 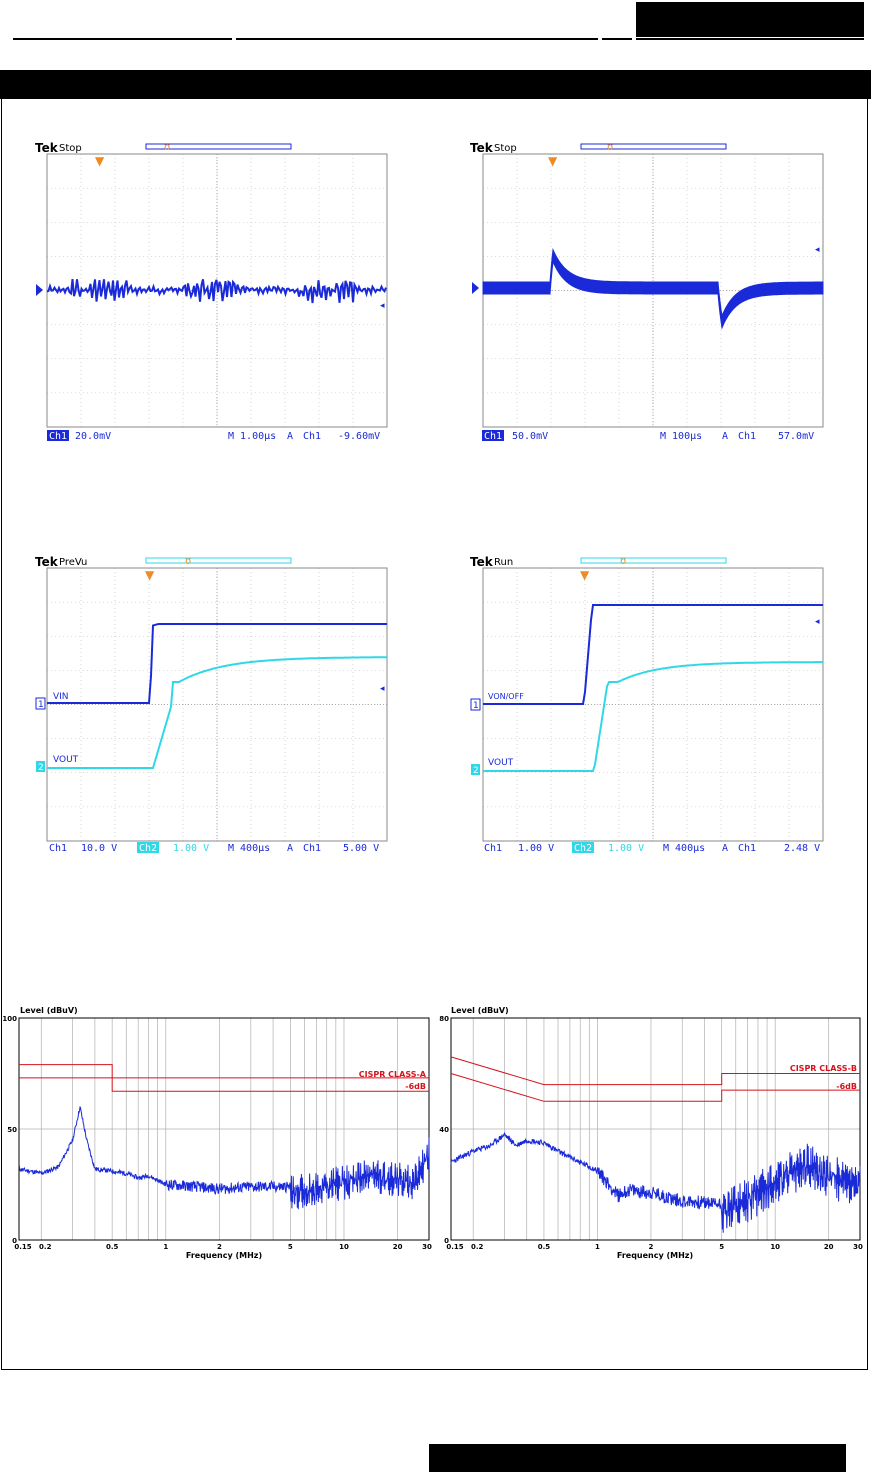 I want to click on scope1-ch1-scale: 20.0mV, so click(x=93, y=436).